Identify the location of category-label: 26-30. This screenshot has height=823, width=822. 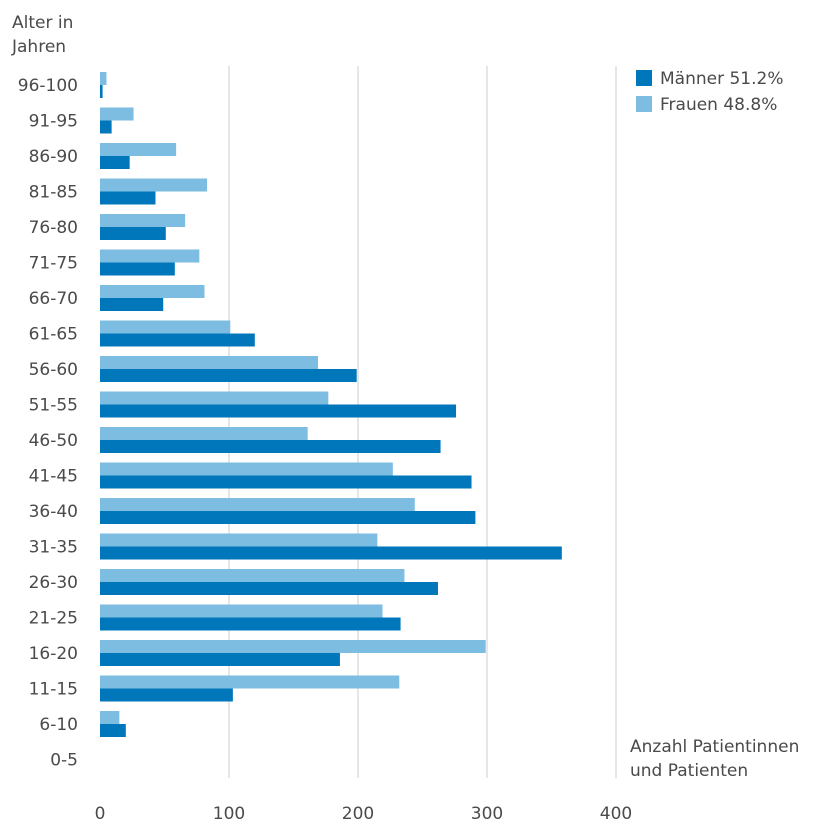
(53, 583).